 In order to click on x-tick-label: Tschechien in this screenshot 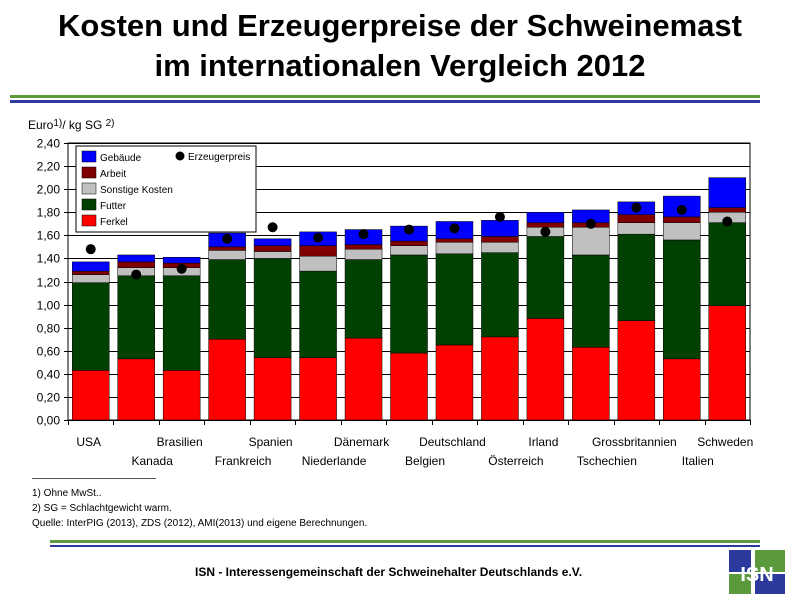, I will do `click(607, 461)`.